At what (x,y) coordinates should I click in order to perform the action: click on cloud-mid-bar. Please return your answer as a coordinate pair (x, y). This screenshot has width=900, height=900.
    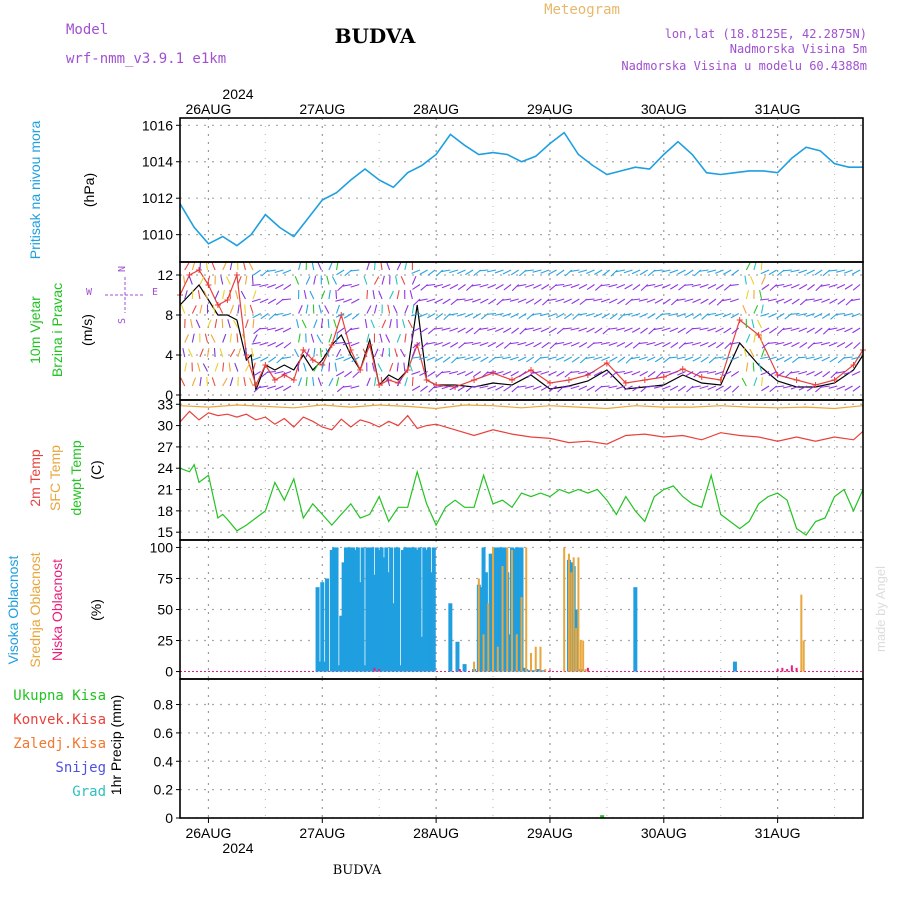
    Looking at the image, I should click on (535, 659).